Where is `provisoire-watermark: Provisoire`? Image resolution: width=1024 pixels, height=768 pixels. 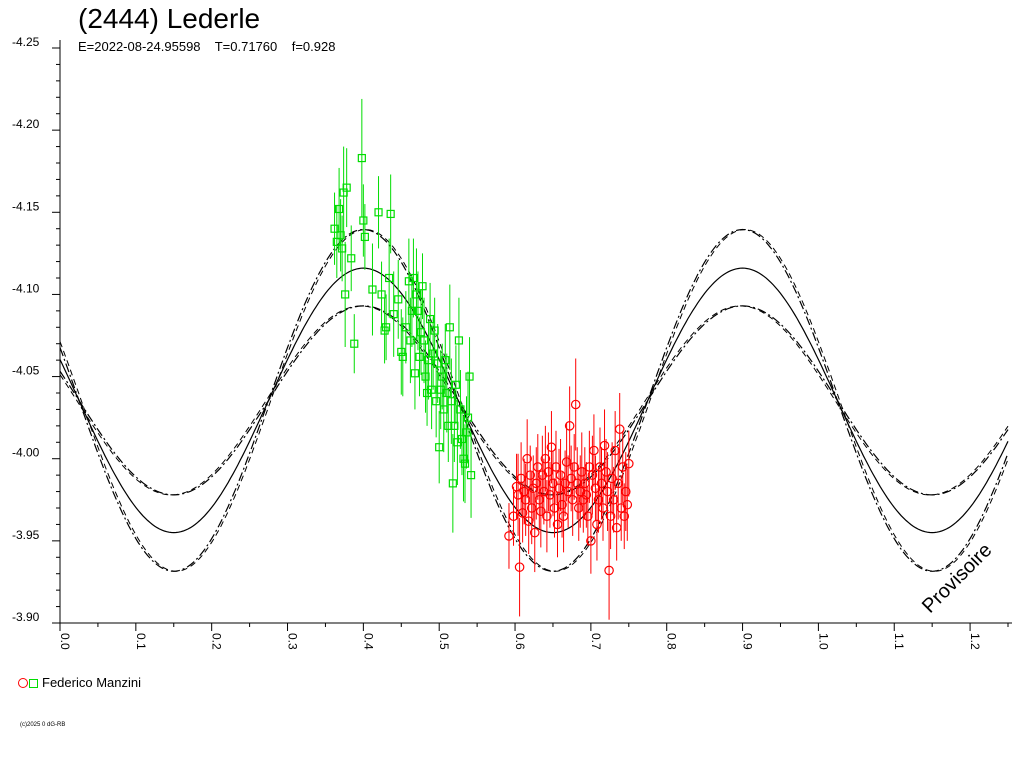
provisoire-watermark: Provisoire is located at coordinates (957, 578).